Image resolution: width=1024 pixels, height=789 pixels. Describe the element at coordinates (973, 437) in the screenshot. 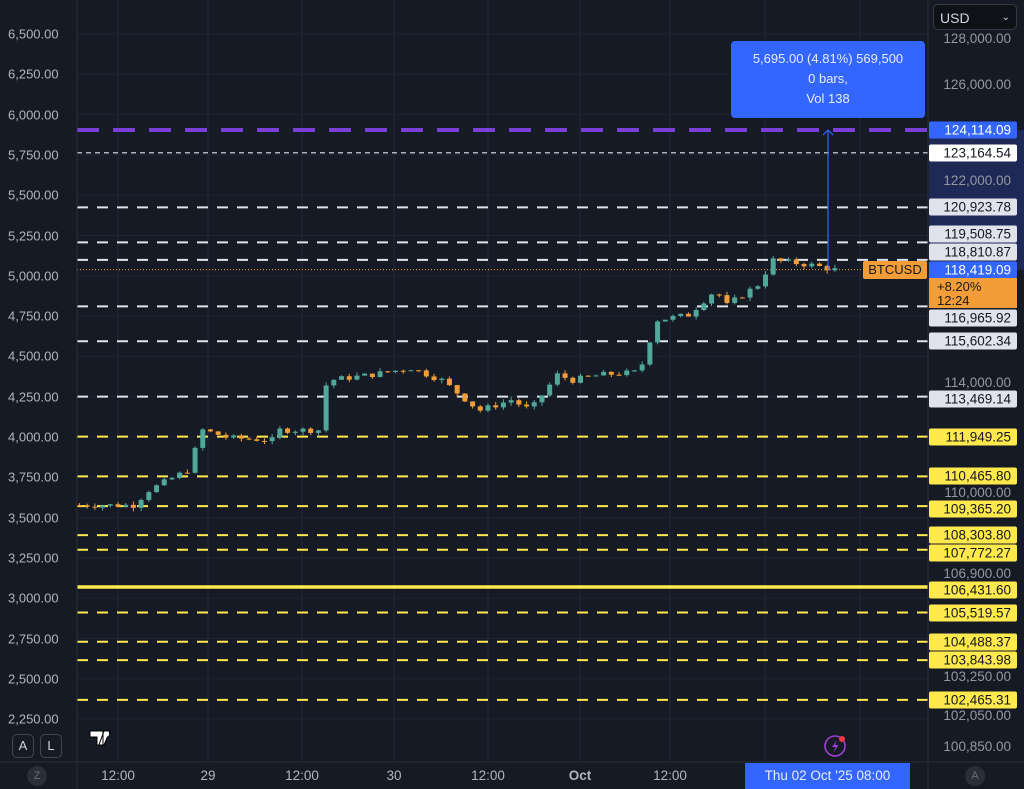

I see `level-price-label: 111,949.25` at that location.